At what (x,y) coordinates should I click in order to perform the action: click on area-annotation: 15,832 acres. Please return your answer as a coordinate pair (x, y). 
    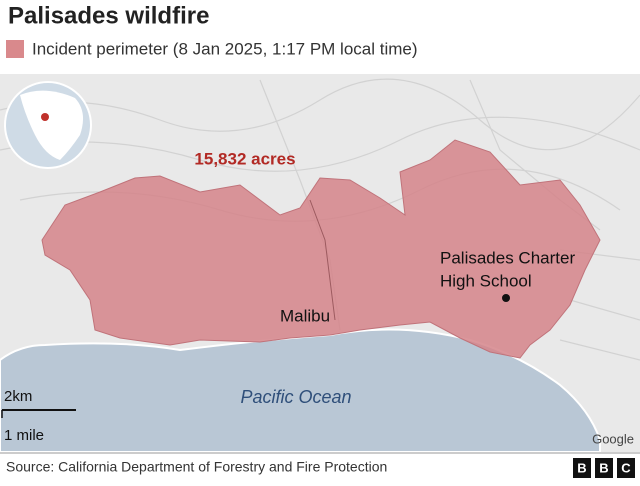
    Looking at the image, I should click on (244, 158).